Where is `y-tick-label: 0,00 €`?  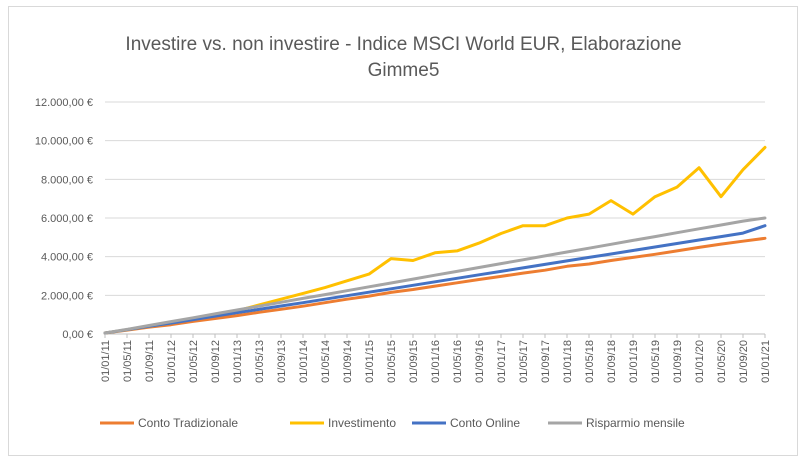
y-tick-label: 0,00 € is located at coordinates (77, 335).